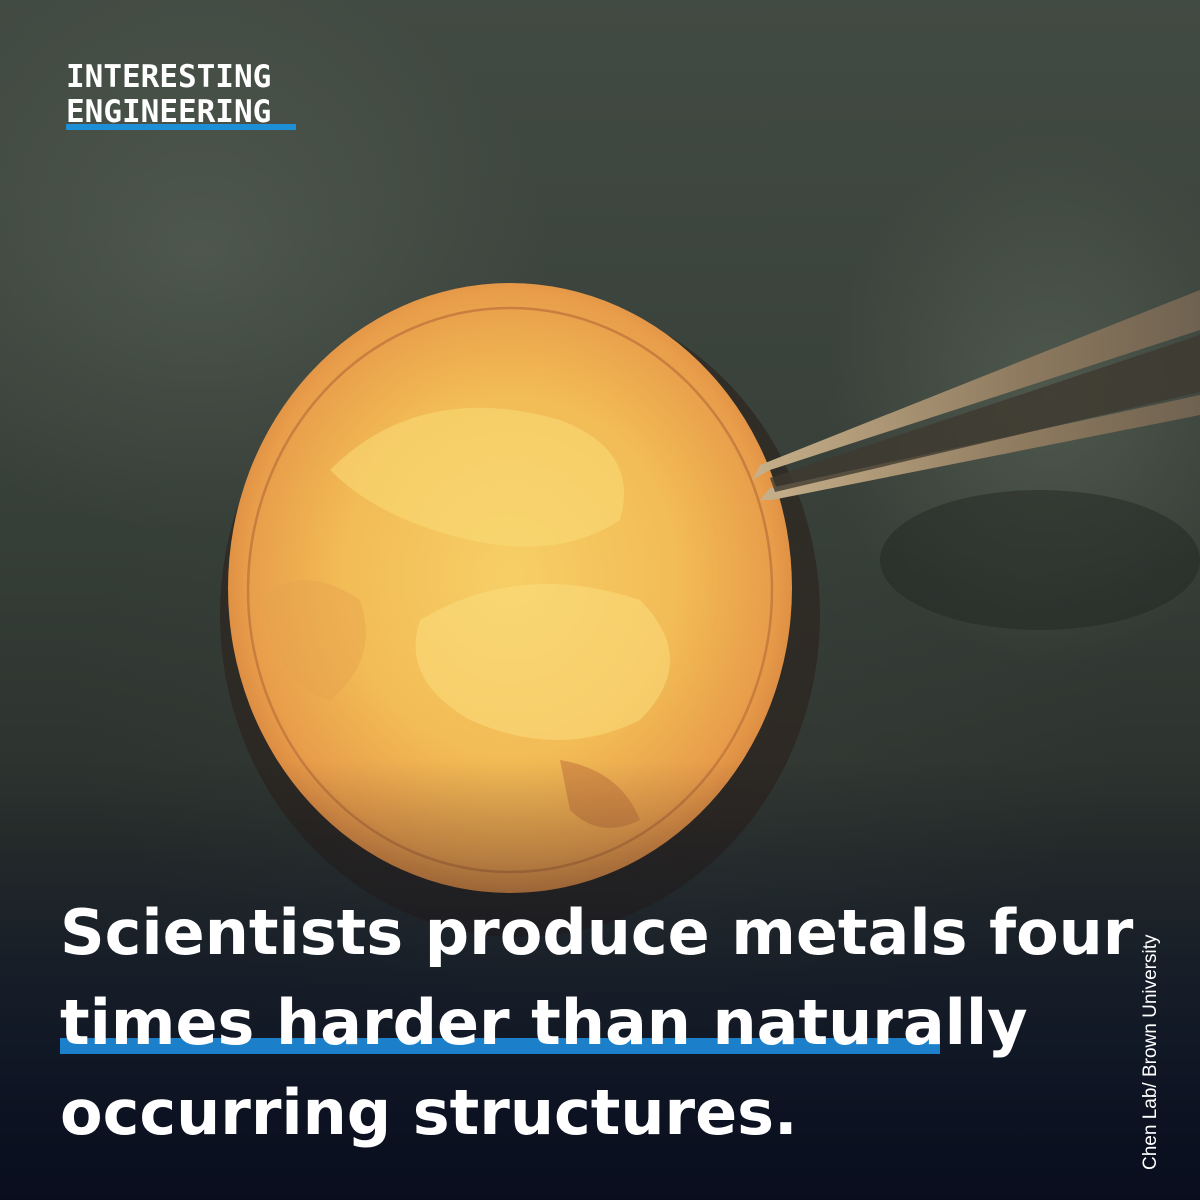  What do you see at coordinates (181, 127) in the screenshot?
I see `logo-underline` at bounding box center [181, 127].